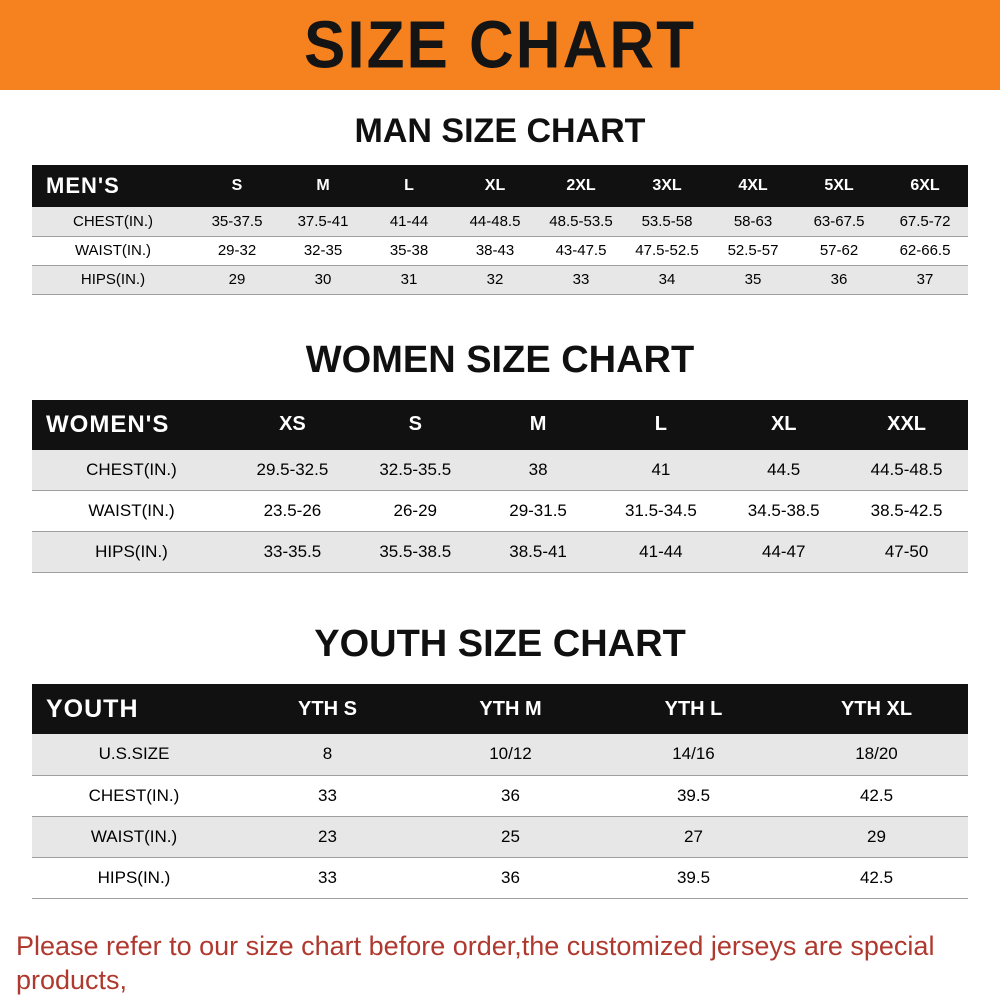 The image size is (1000, 1000). Describe the element at coordinates (783, 551) in the screenshot. I see `size-cell: 44-47` at that location.